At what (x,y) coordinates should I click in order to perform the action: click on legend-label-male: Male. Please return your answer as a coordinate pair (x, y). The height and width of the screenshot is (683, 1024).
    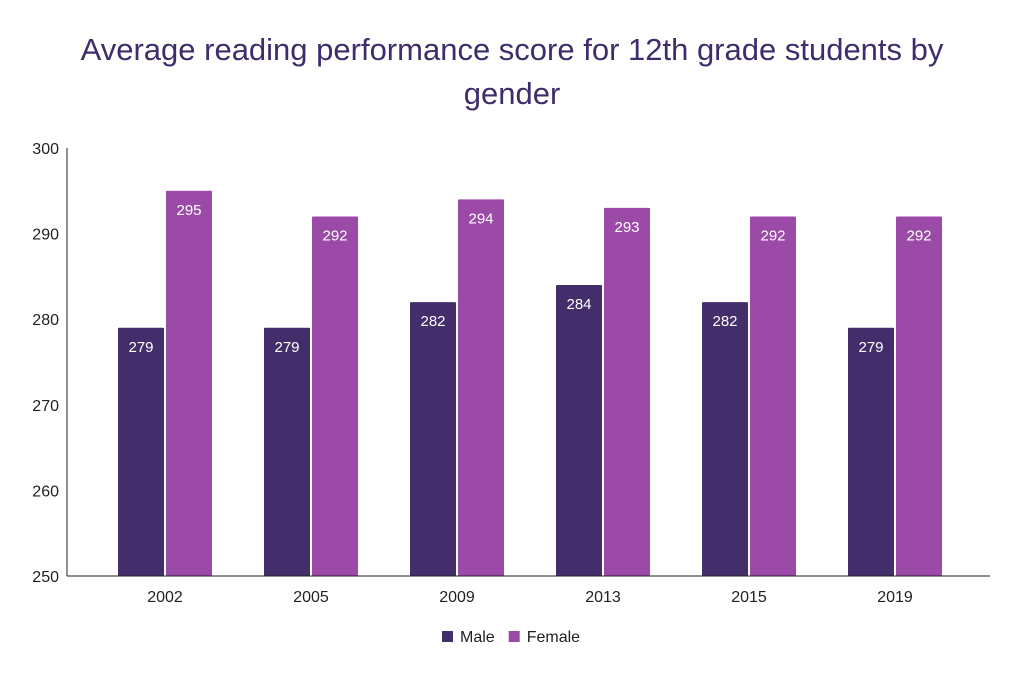
    Looking at the image, I should click on (477, 637).